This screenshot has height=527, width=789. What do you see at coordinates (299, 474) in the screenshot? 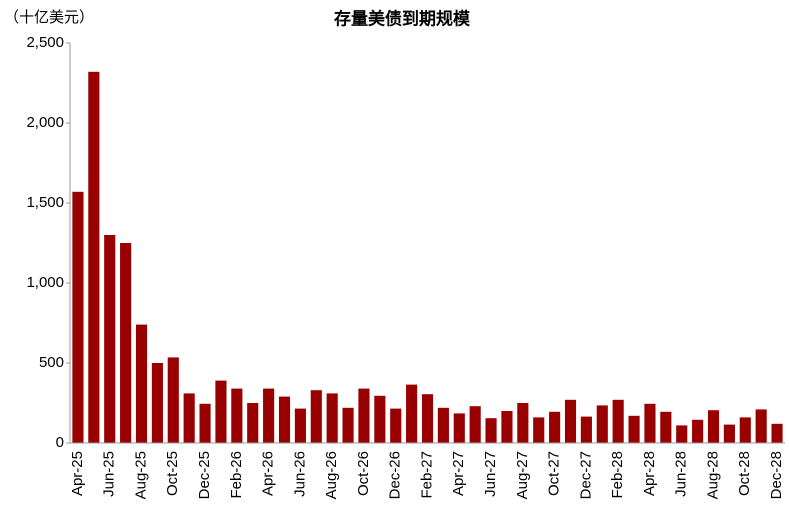
I see `x-tick-label: Jun-26` at bounding box center [299, 474].